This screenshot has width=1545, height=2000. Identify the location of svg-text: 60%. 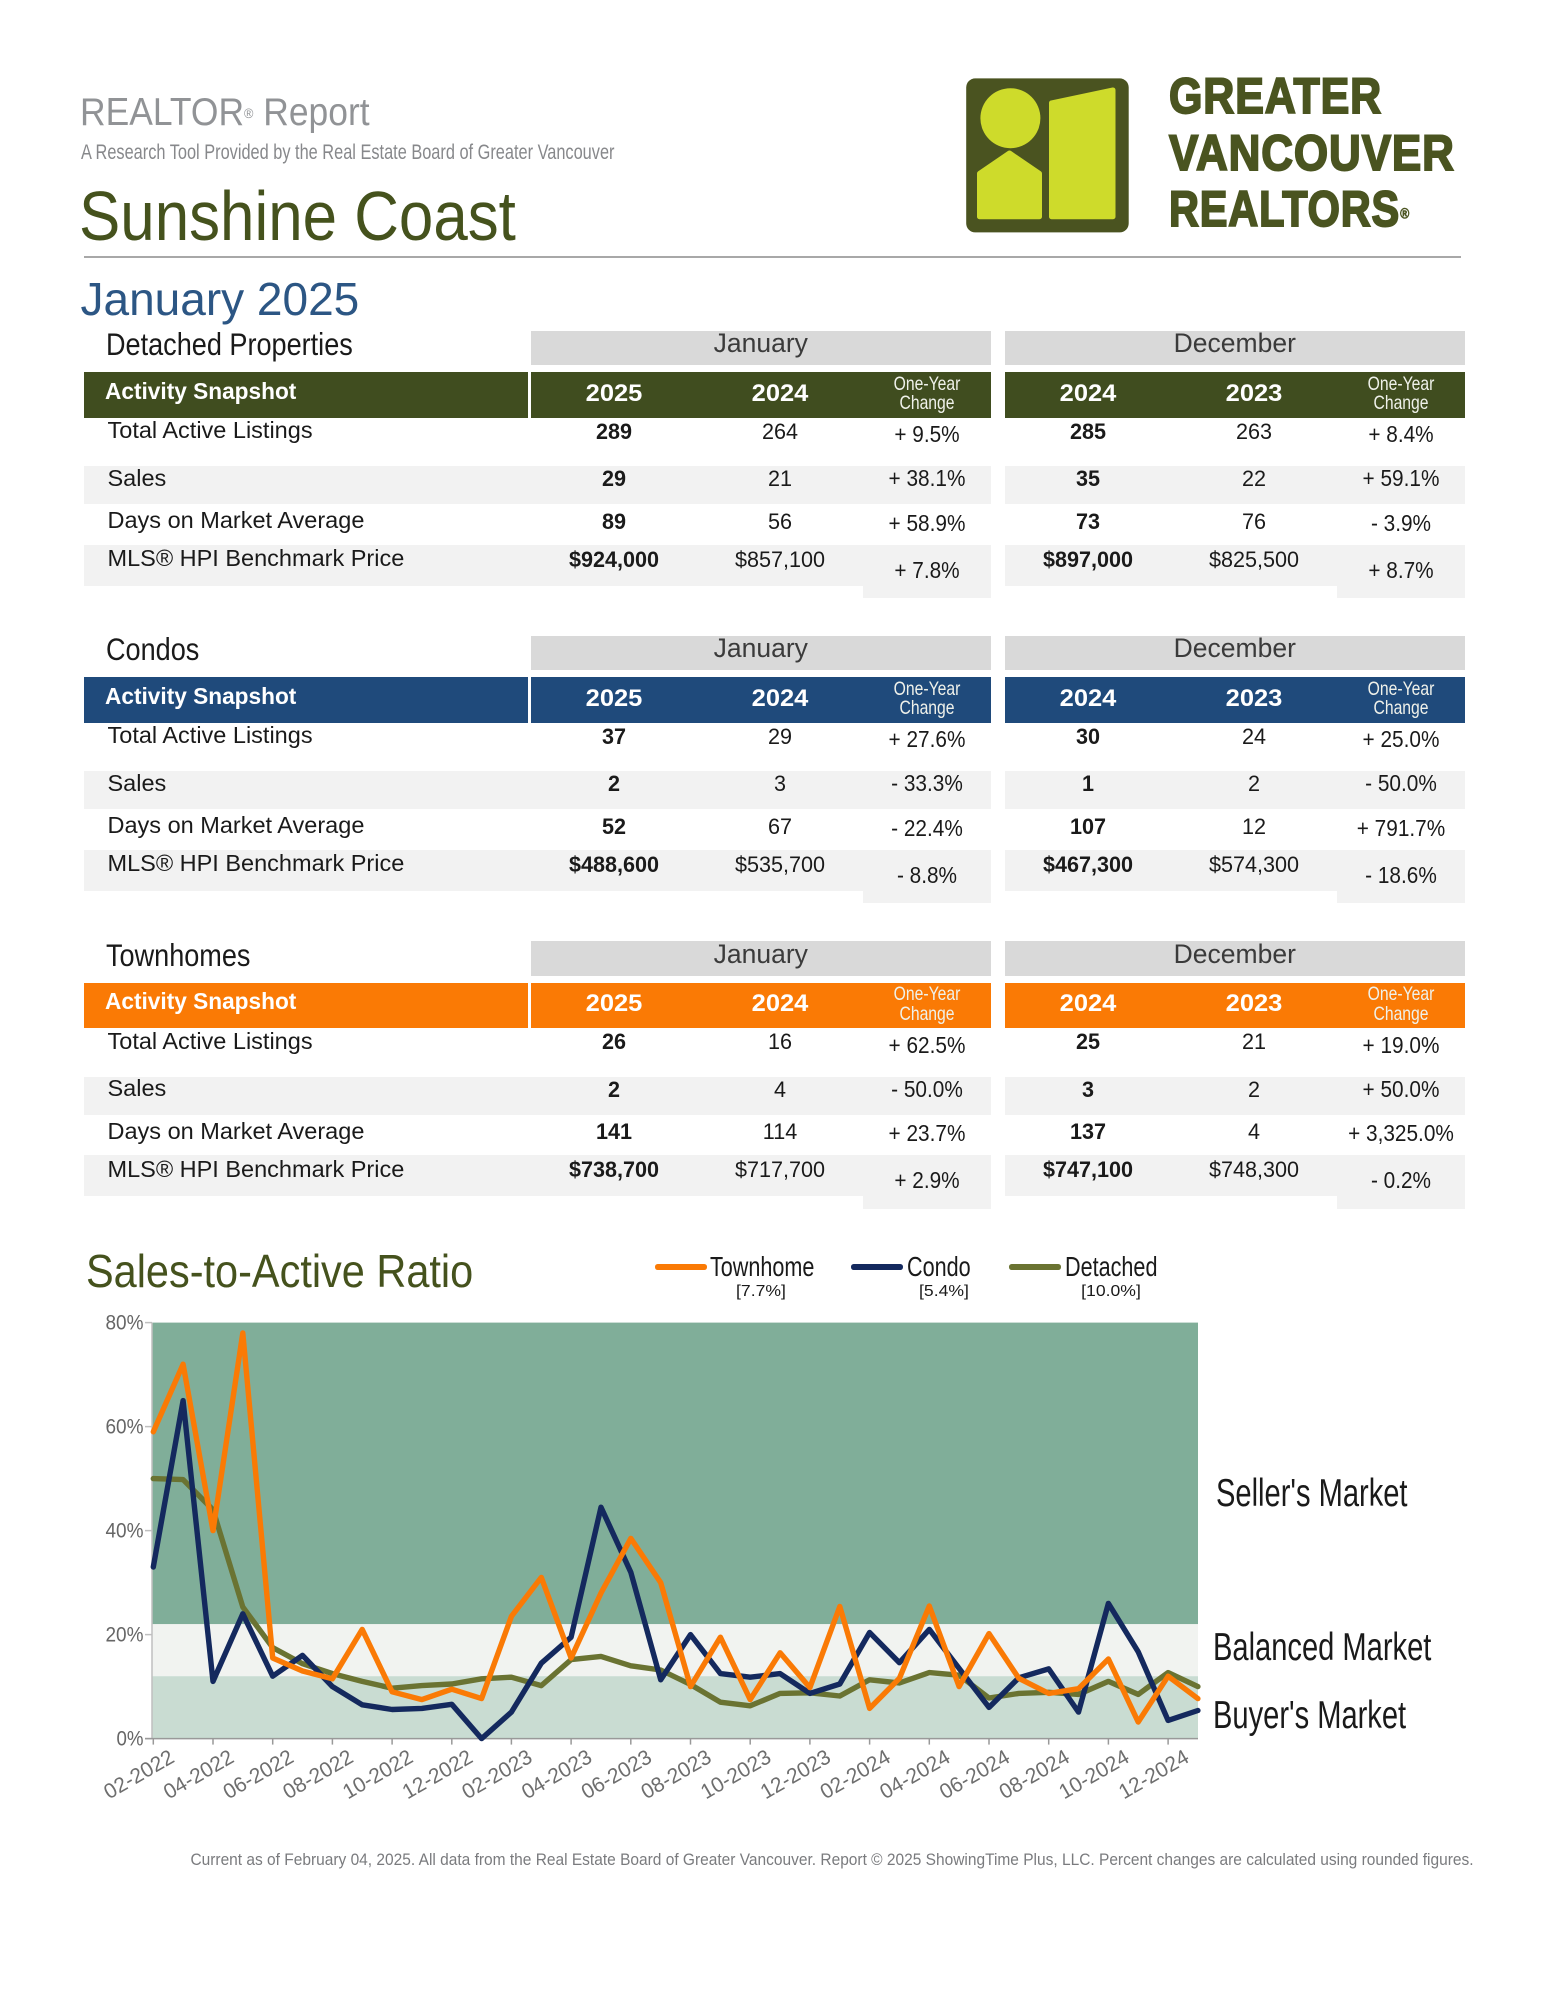
(125, 1427).